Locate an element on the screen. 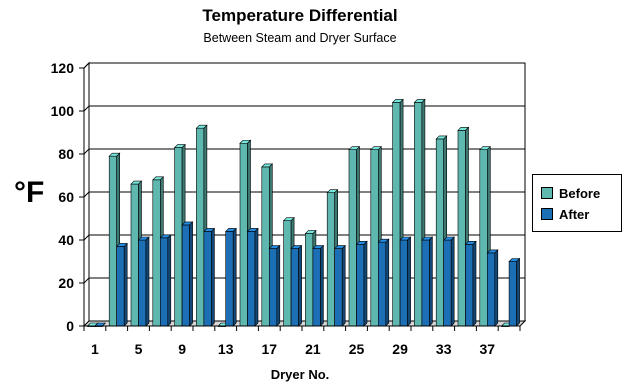  x-axis-label: Dryer No. is located at coordinates (300, 374).